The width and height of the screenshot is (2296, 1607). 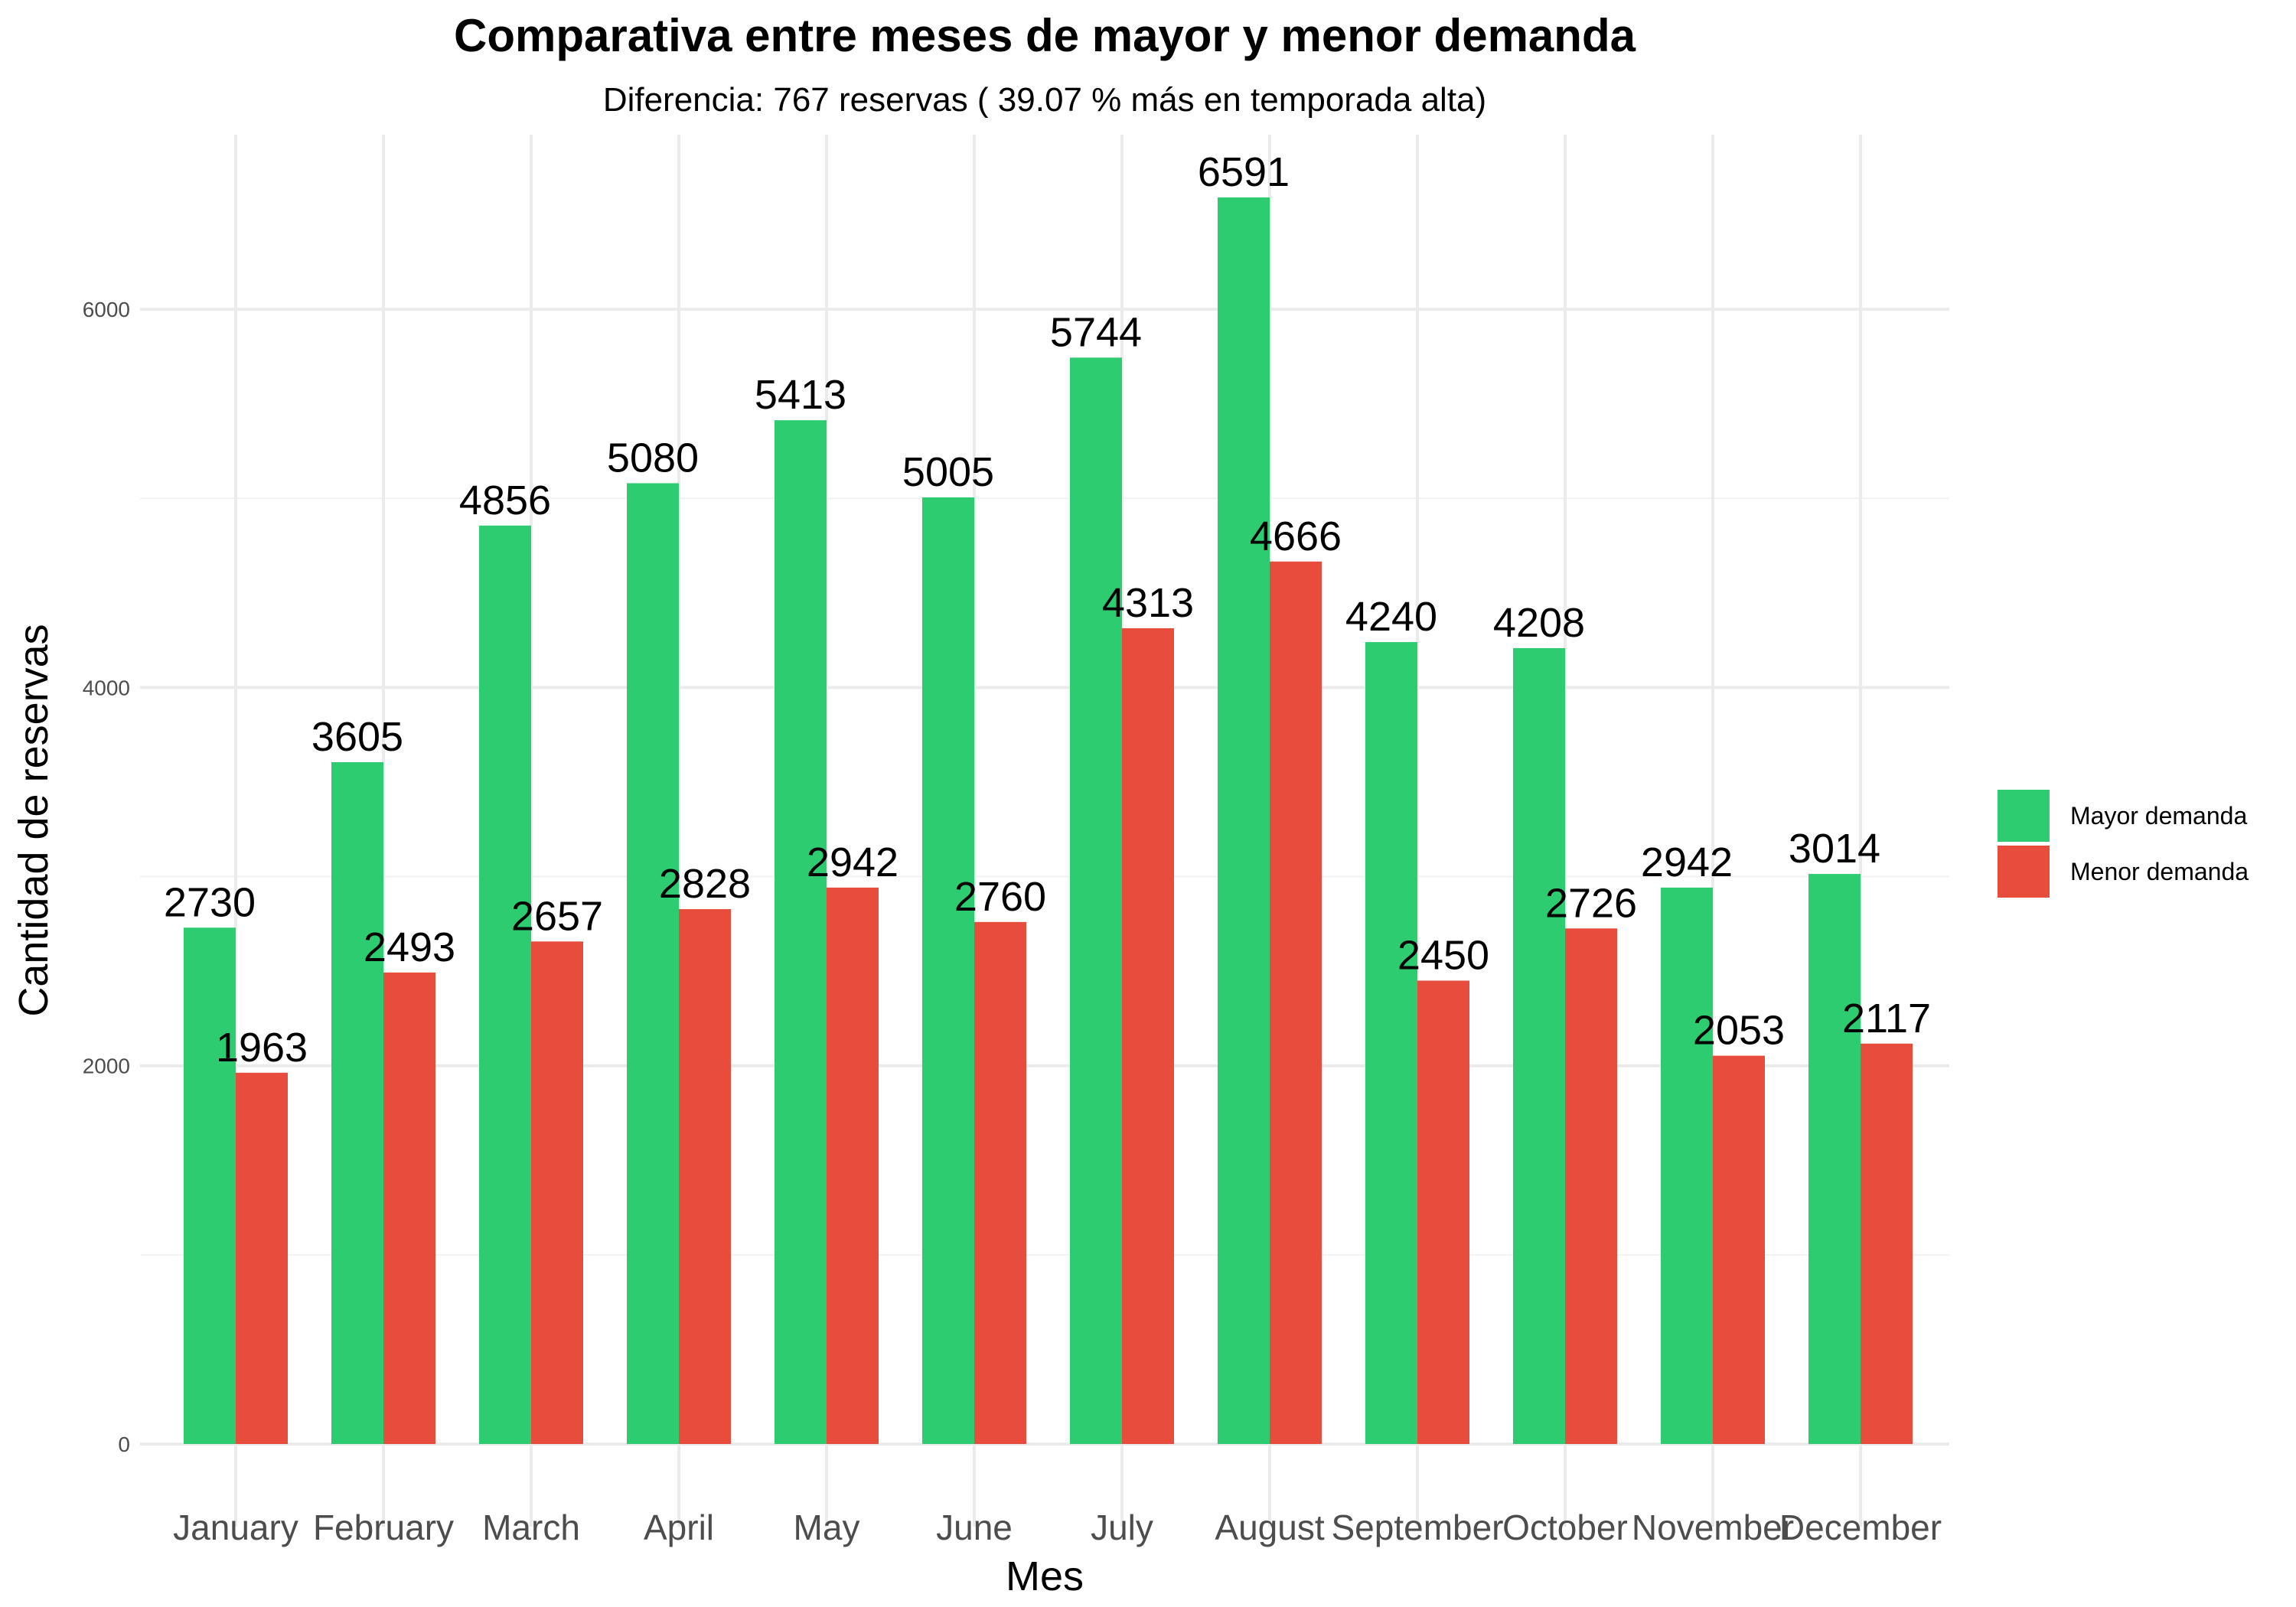 What do you see at coordinates (800, 395) in the screenshot?
I see `data-label: 5413` at bounding box center [800, 395].